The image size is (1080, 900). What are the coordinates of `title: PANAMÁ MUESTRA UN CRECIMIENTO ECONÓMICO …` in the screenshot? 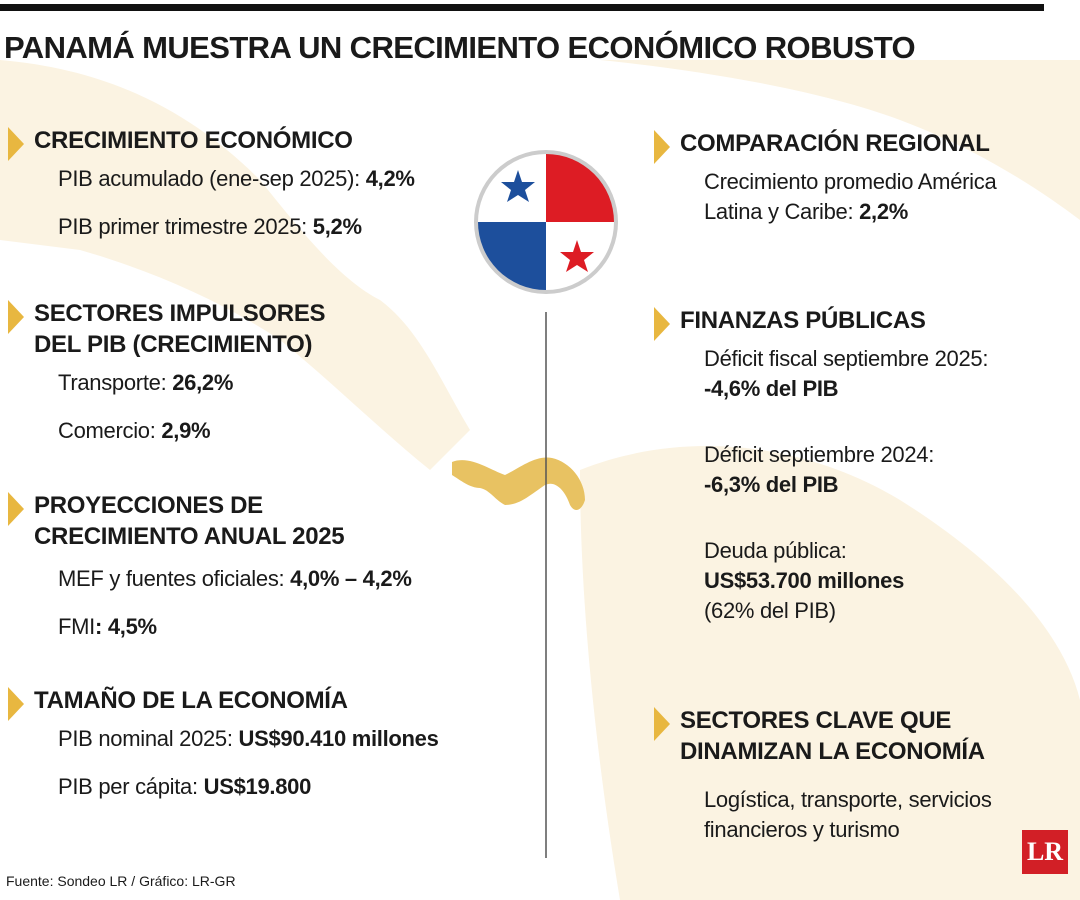 It's located at (460, 47).